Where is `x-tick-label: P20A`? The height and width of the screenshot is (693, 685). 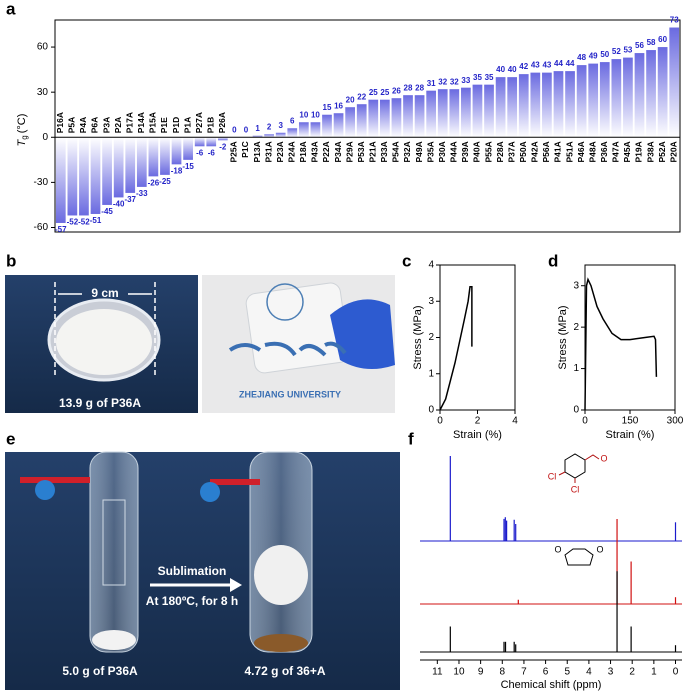
x-tick-label: P20A is located at coordinates (673, 151).